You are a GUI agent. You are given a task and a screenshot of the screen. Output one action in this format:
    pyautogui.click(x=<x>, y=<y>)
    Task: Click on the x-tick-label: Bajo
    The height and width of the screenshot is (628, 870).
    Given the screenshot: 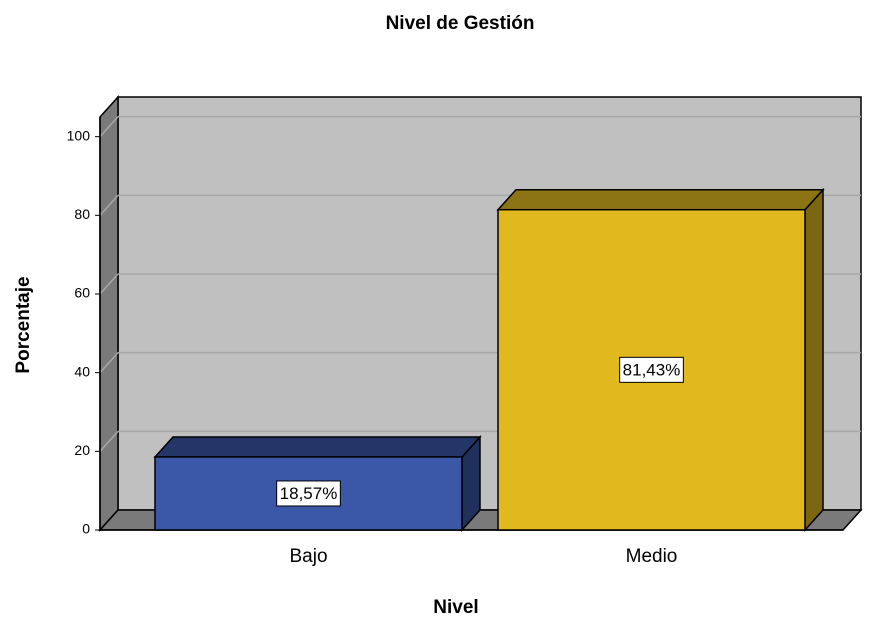 What is the action you would take?
    pyautogui.click(x=308, y=556)
    